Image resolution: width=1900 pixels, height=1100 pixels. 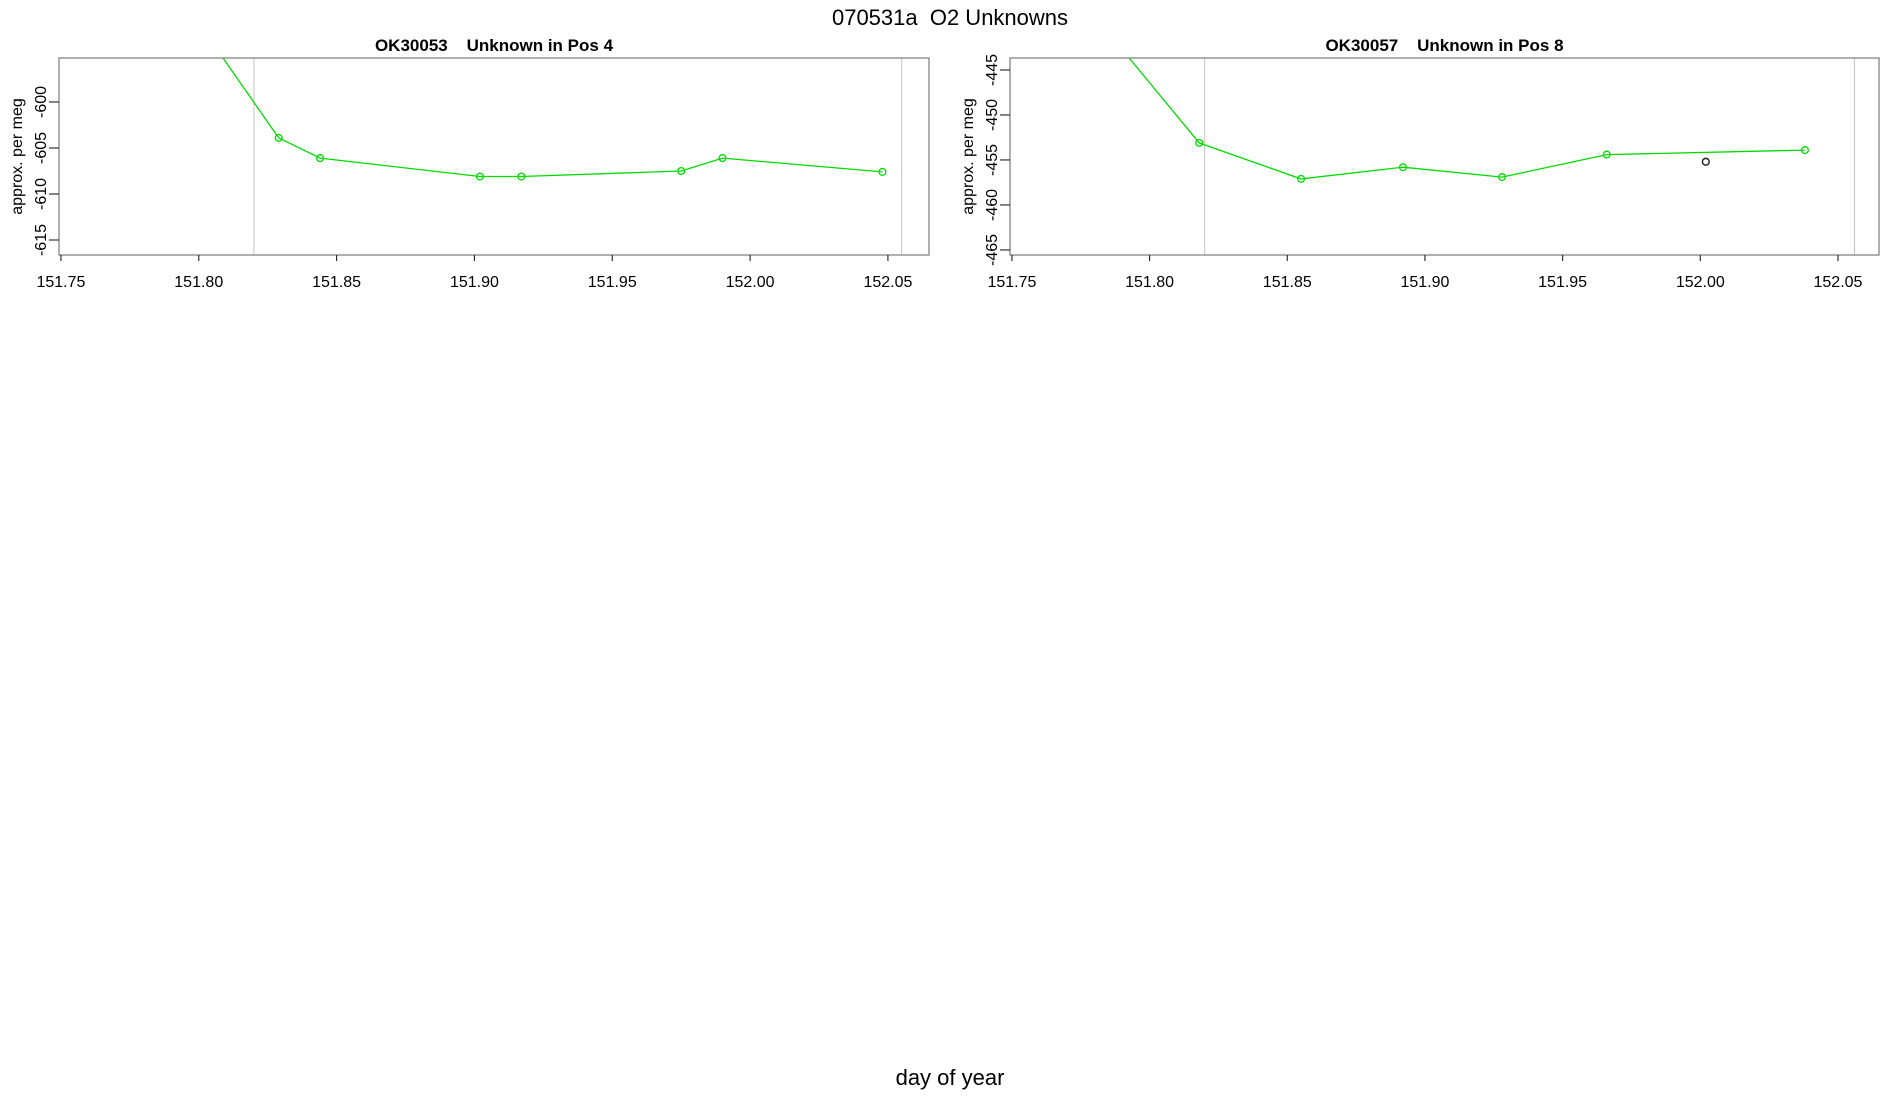 What do you see at coordinates (494, 45) in the screenshot?
I see `panel-title-ok30053: OK30053 Unknown in Pos 4` at bounding box center [494, 45].